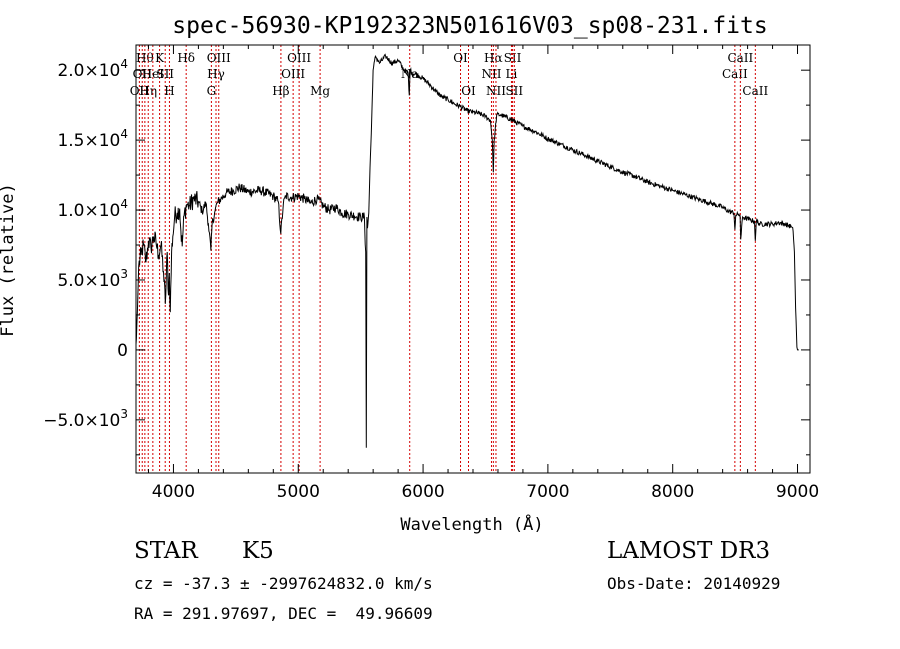 This screenshot has height=649, width=900. Describe the element at coordinates (471, 524) in the screenshot. I see `x-axis-label: Wavelength (Å)` at that location.